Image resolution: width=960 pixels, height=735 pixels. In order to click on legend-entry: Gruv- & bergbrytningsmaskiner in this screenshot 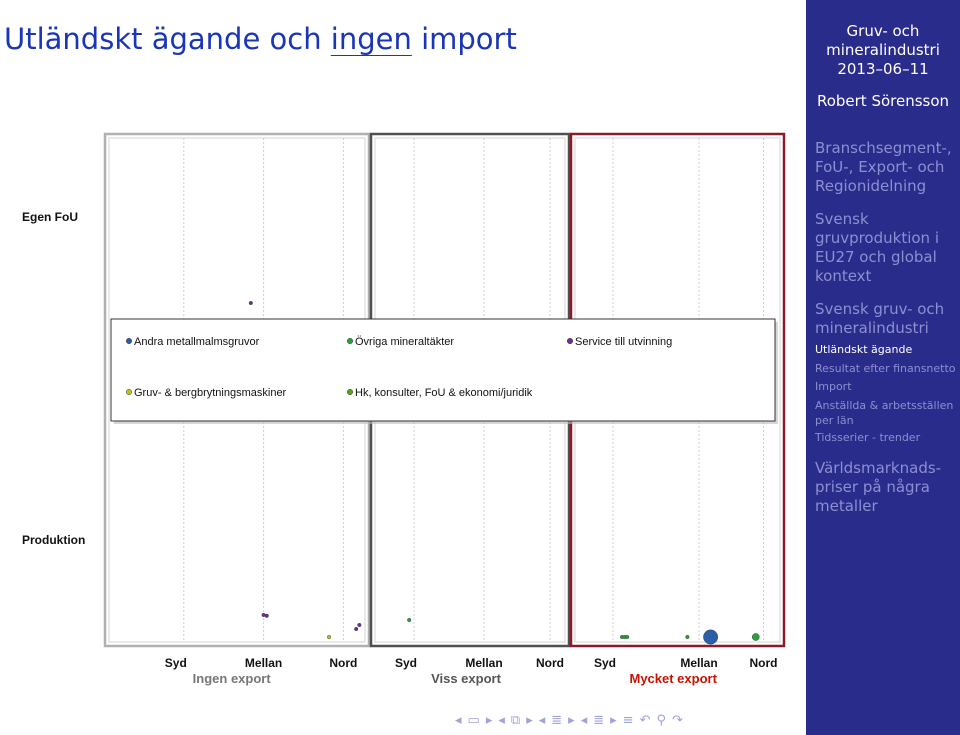, I will do `click(210, 393)`.